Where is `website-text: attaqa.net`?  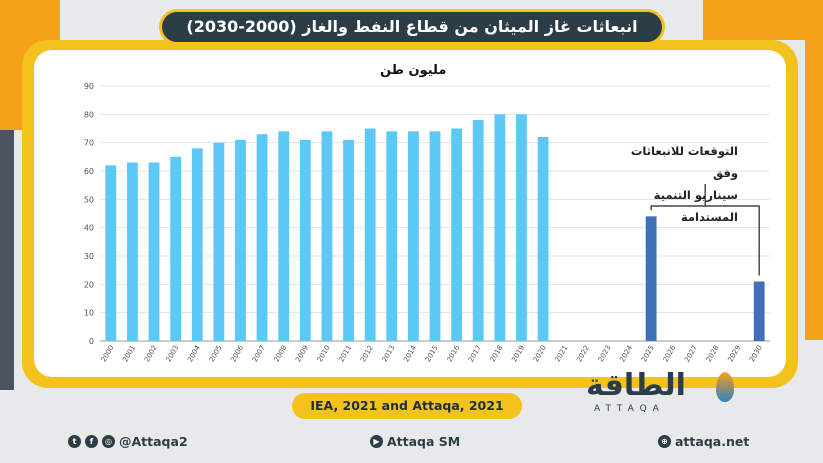 website-text: attaqa.net is located at coordinates (712, 441).